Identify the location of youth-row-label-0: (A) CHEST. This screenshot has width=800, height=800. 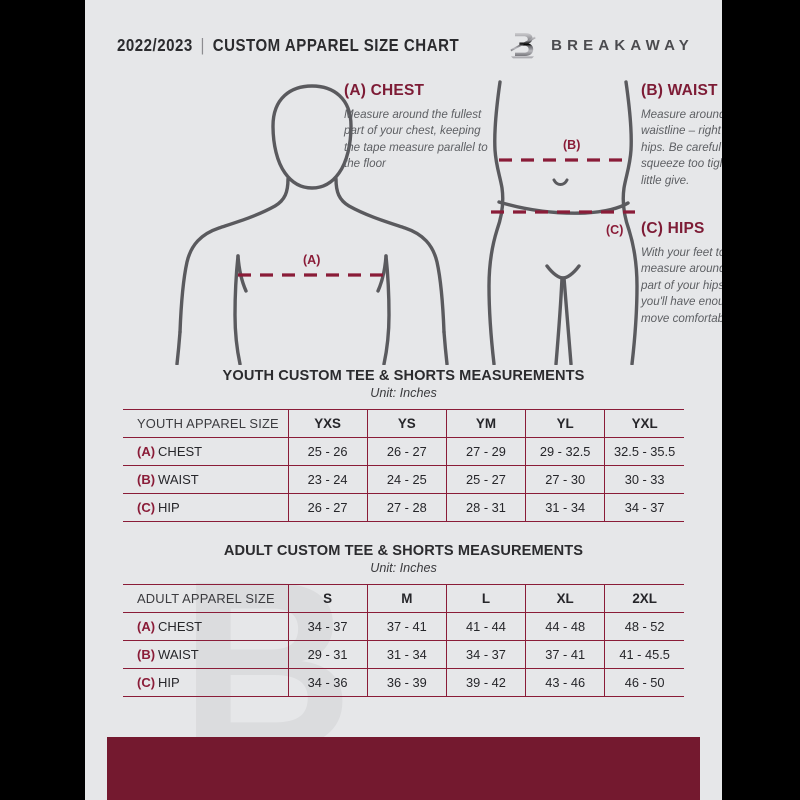
(205, 451).